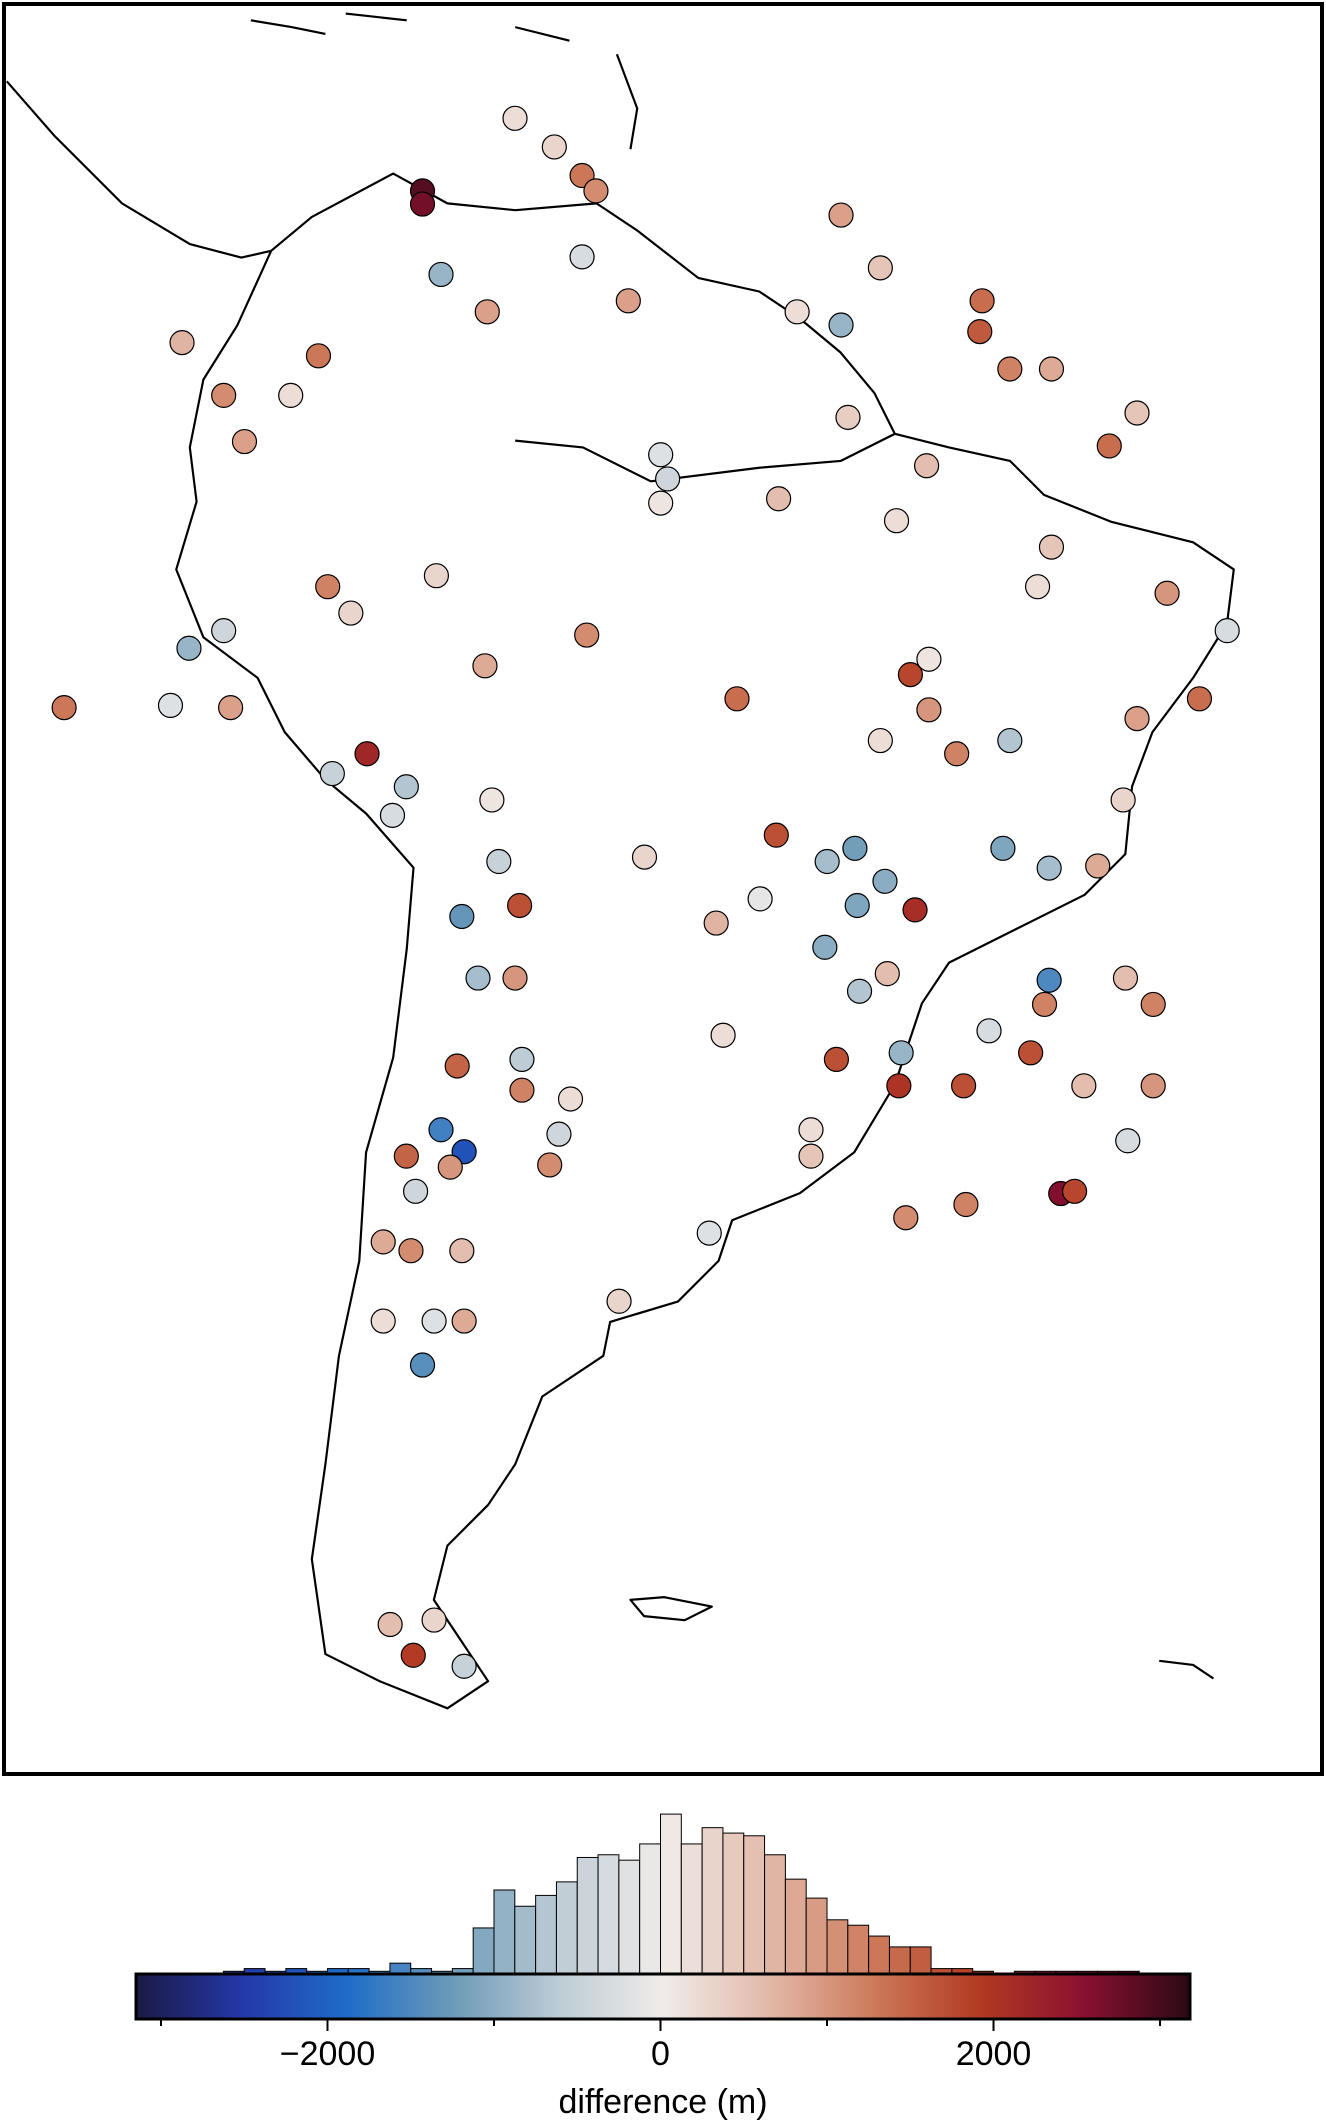  Describe the element at coordinates (328, 2054) in the screenshot. I see `tick-label: −2000` at that location.